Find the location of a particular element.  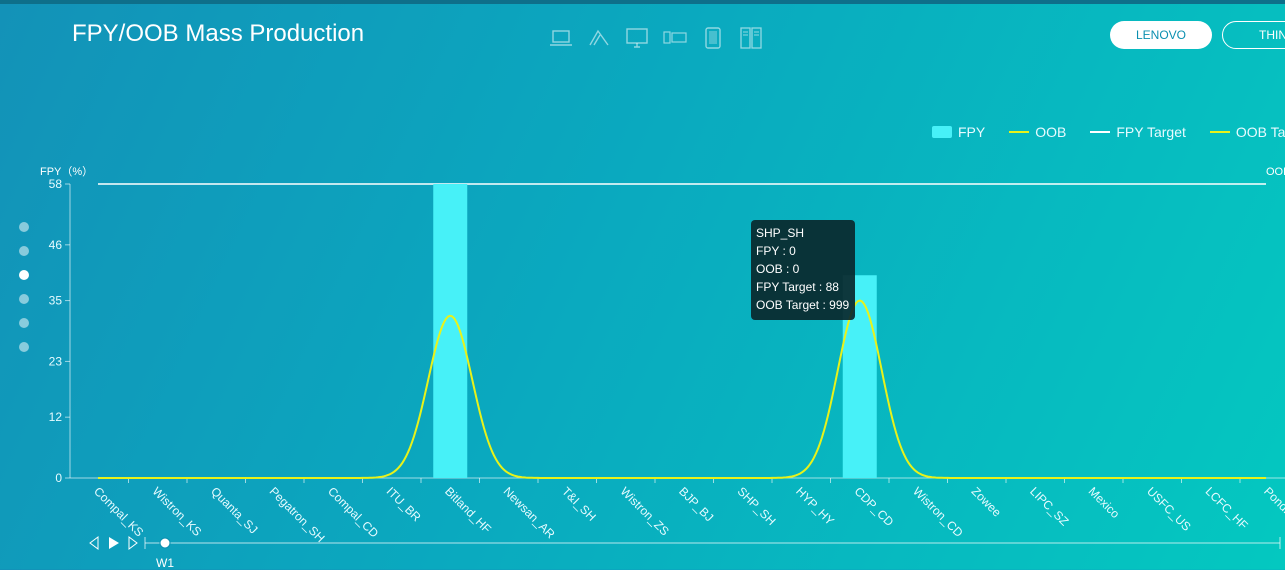

play-button is located at coordinates (114, 543).